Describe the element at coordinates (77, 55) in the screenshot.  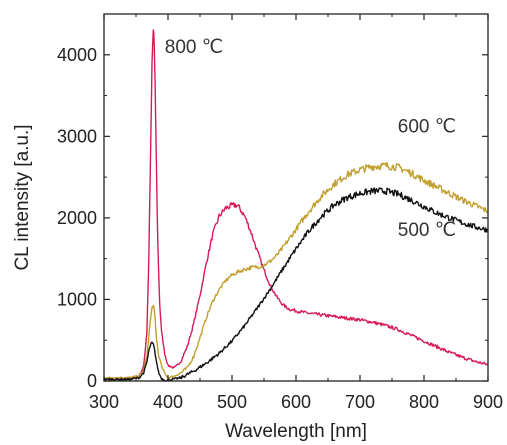
I see `y-tick-label: 4000` at that location.